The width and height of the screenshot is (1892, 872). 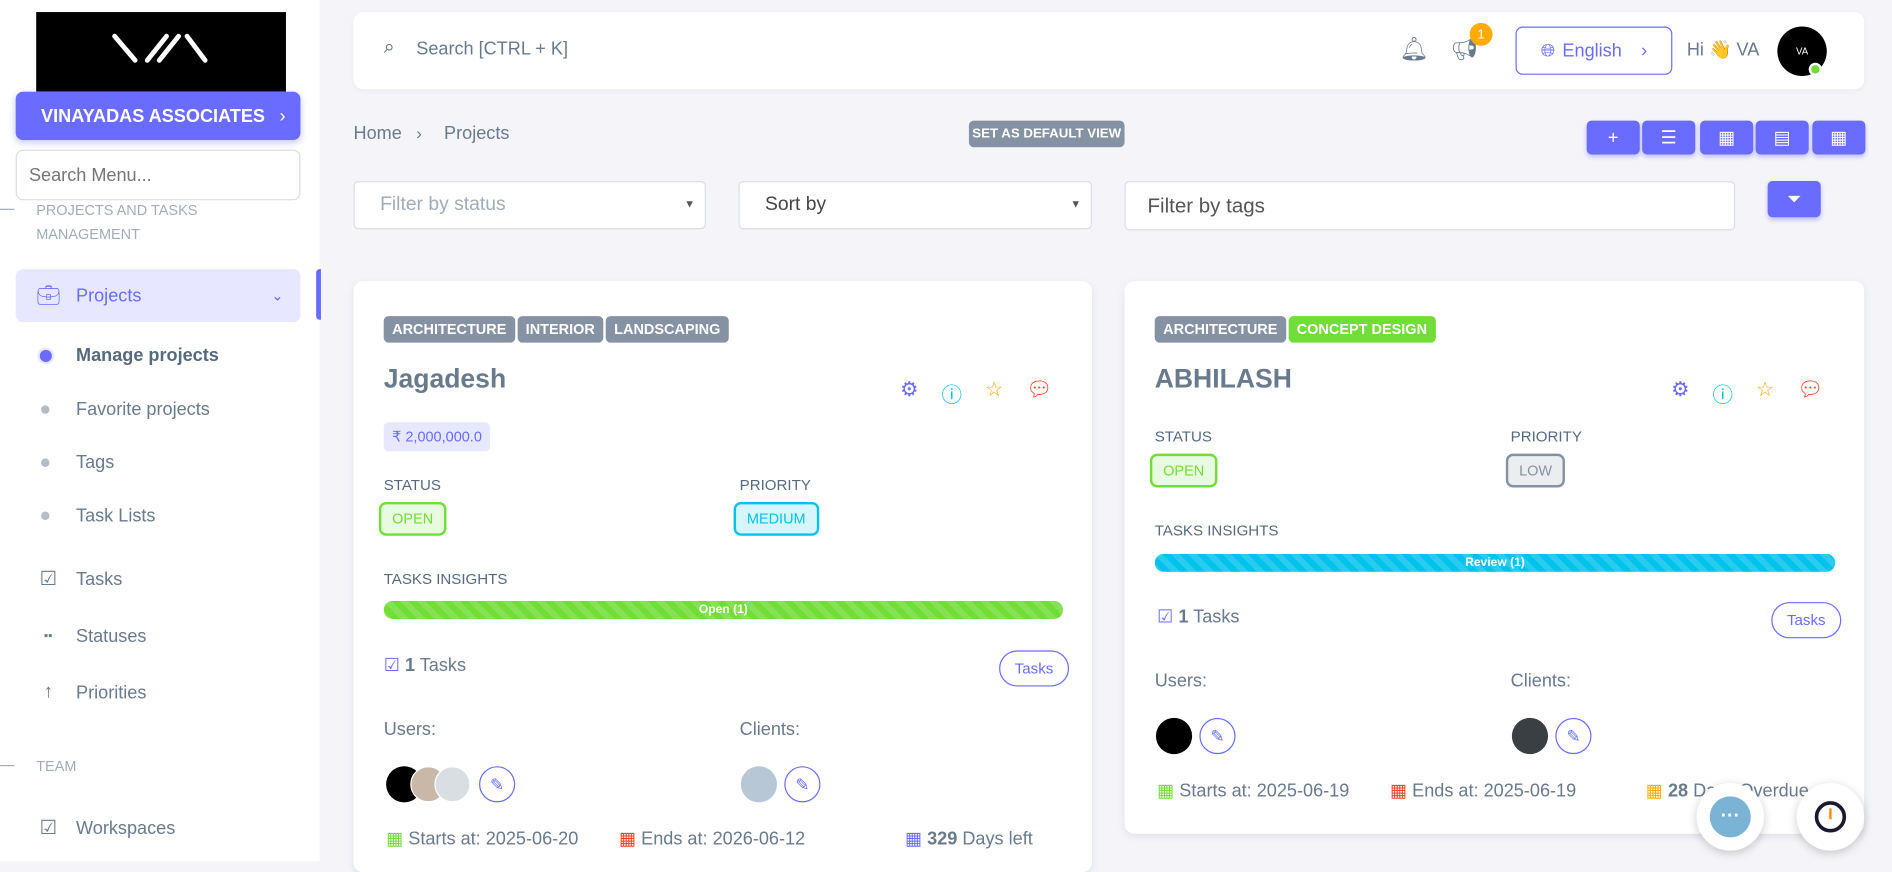 What do you see at coordinates (111, 636) in the screenshot?
I see `label: Statuses` at bounding box center [111, 636].